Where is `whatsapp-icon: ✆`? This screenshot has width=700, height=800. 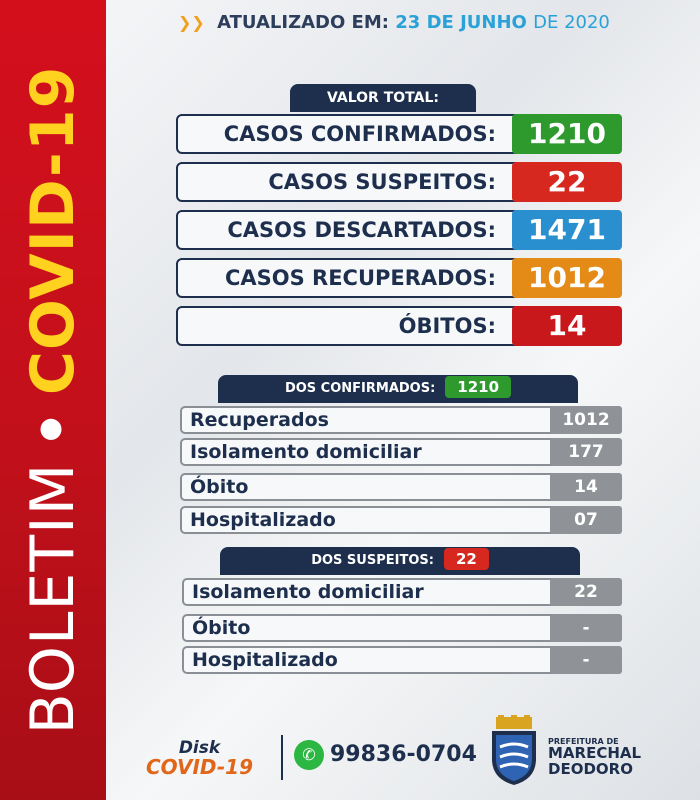
whatsapp-icon: ✆ is located at coordinates (309, 755).